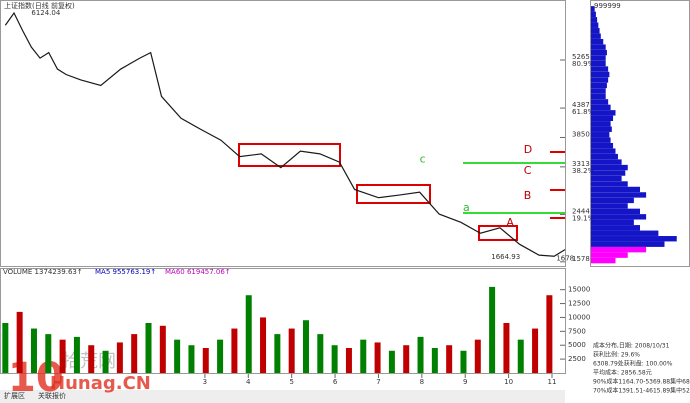 The width and height of the screenshot is (690, 403). Describe the element at coordinates (125, 272) in the screenshot. I see `legend-item: MA5 955763.19↑` at that location.